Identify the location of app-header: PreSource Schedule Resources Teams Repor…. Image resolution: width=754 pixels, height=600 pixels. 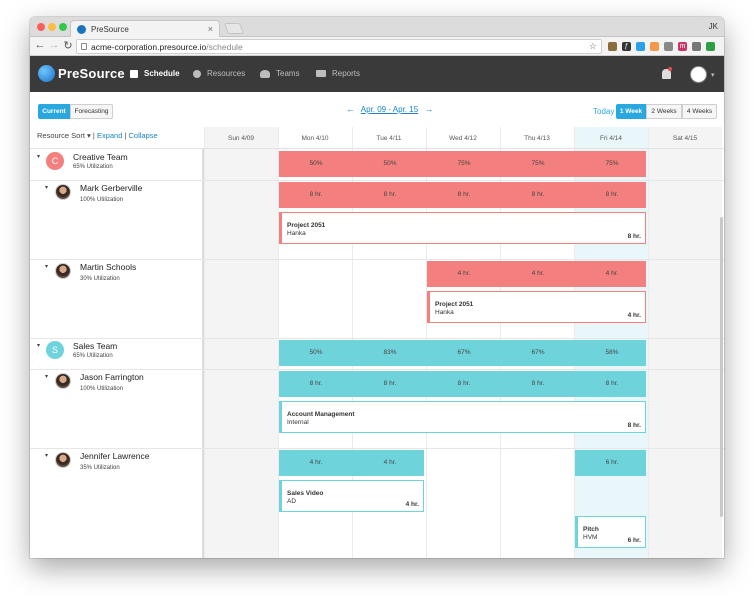
(377, 74).